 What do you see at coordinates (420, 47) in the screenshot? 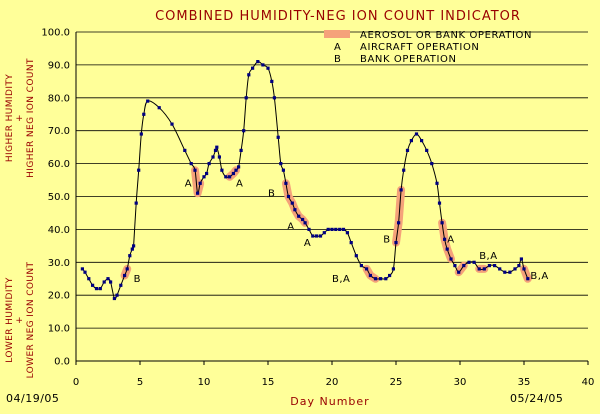
I see `legend-text-aircraft: aircraft operation` at bounding box center [420, 47].